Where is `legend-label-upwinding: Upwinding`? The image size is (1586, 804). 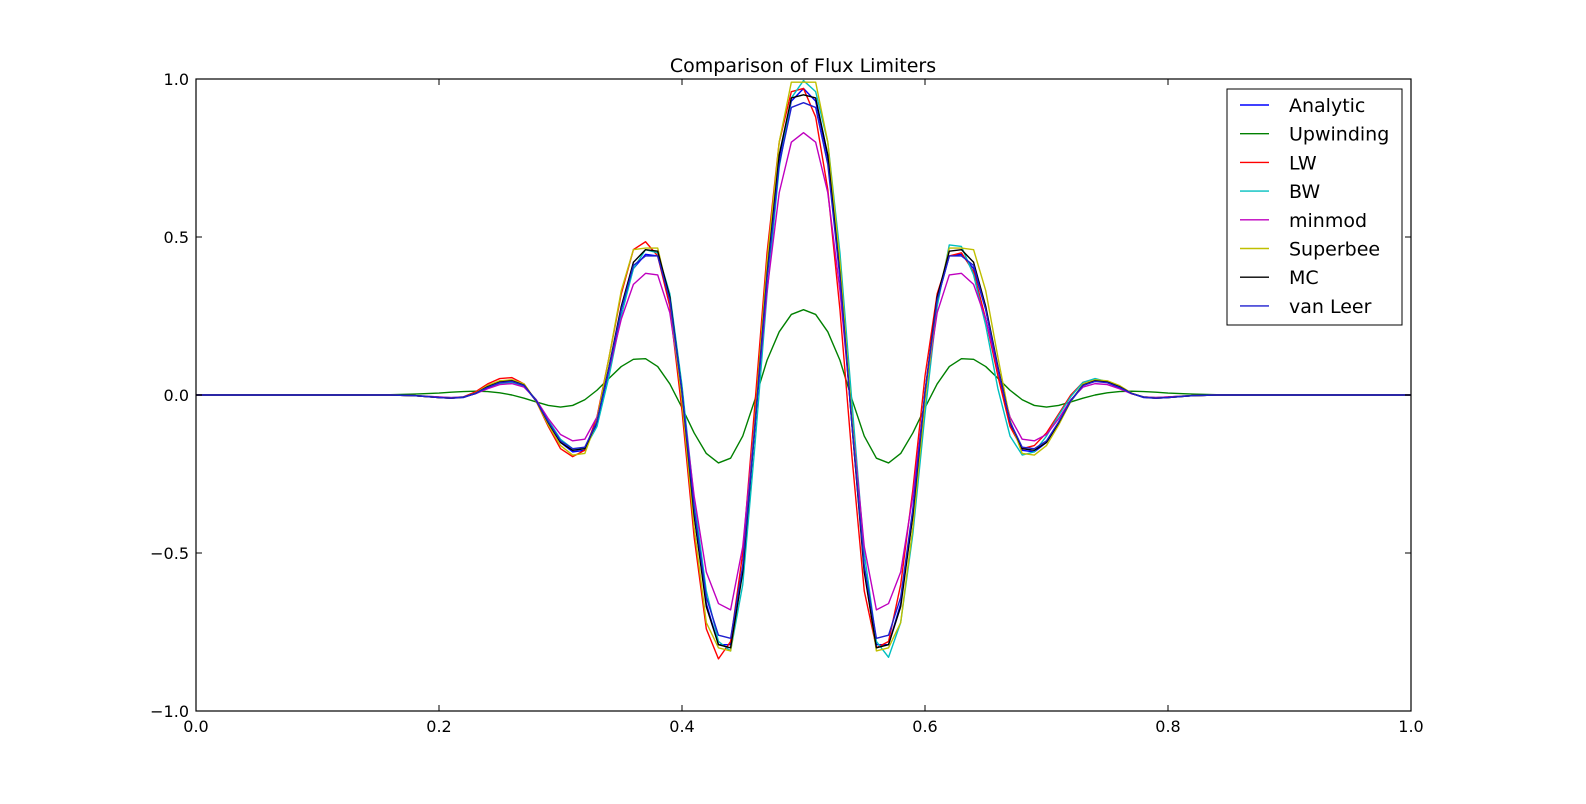 legend-label-upwinding: Upwinding is located at coordinates (1339, 135).